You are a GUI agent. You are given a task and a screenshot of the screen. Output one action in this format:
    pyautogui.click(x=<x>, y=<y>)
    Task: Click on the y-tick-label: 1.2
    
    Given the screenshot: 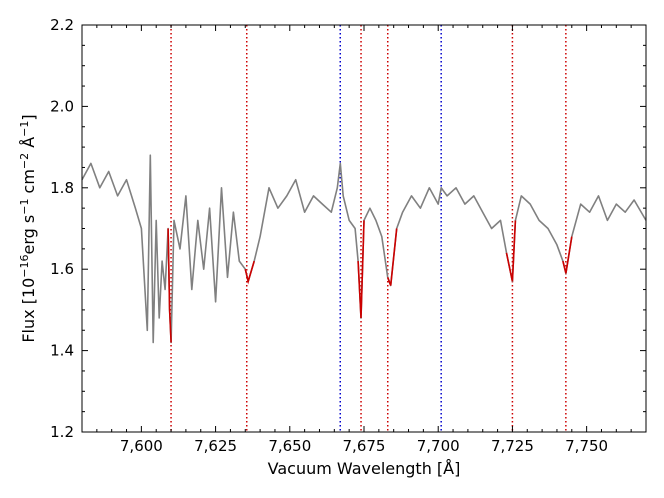 What is the action you would take?
    pyautogui.click(x=62, y=432)
    